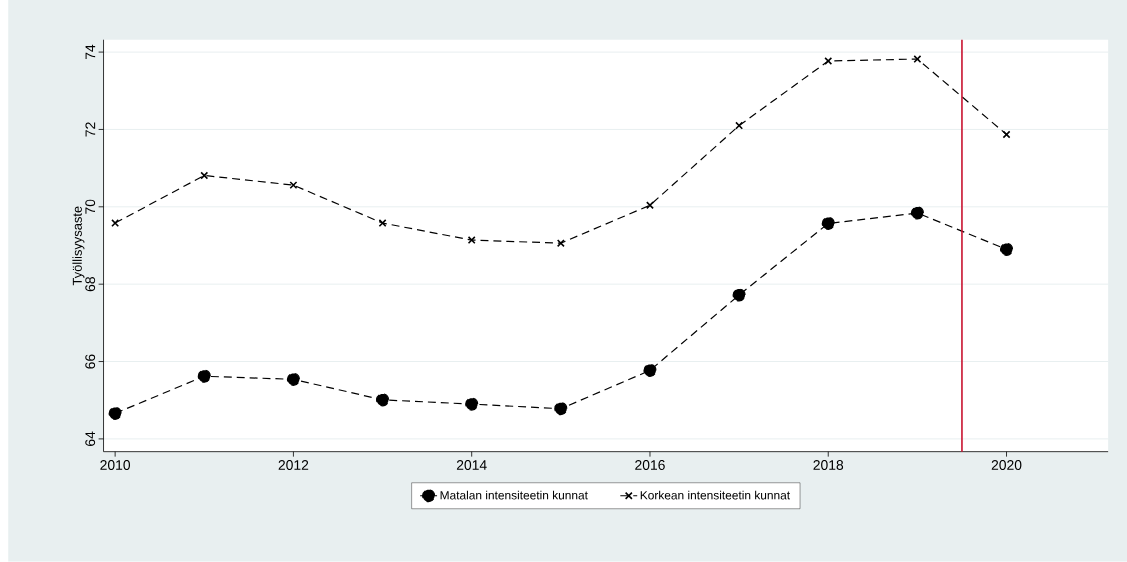 The width and height of the screenshot is (1127, 562). Describe the element at coordinates (715, 495) in the screenshot. I see `legend-label: Korkean intensiteetin kunnat` at that location.